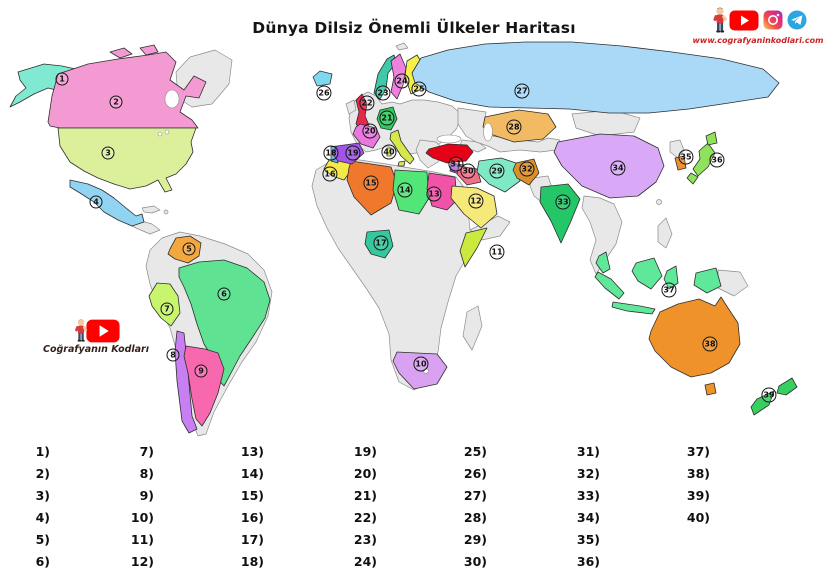 The width and height of the screenshot is (828, 586). I want to click on answer-column: 31) 32) 33) 34) 35) 36), so click(580, 510).